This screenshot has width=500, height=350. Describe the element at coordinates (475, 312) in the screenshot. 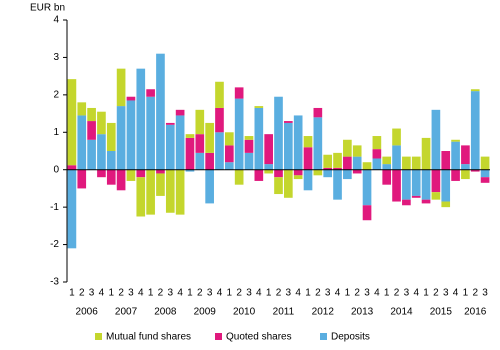

I see `year-label: 2016` at that location.